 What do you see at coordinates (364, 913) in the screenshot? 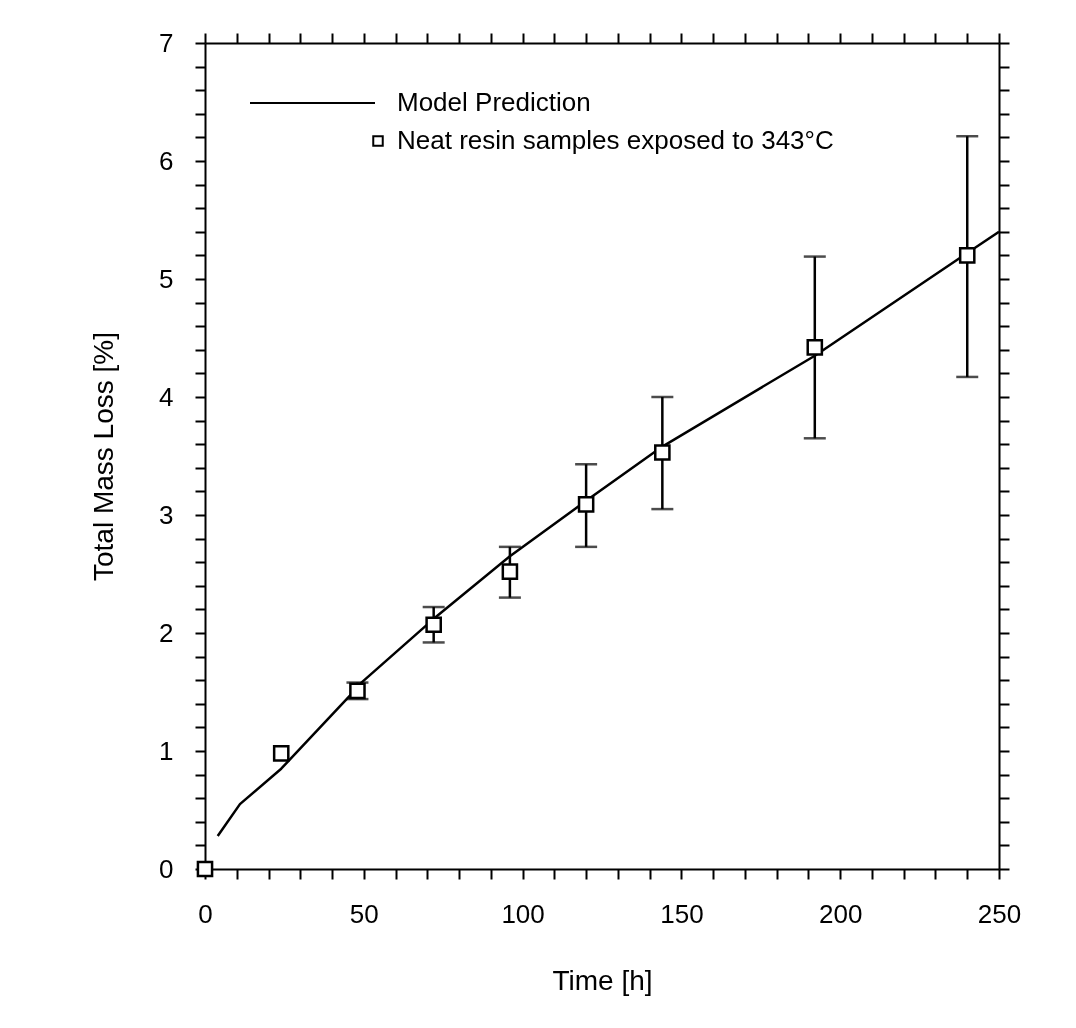
I see `x-tick-label: 50` at bounding box center [364, 913].